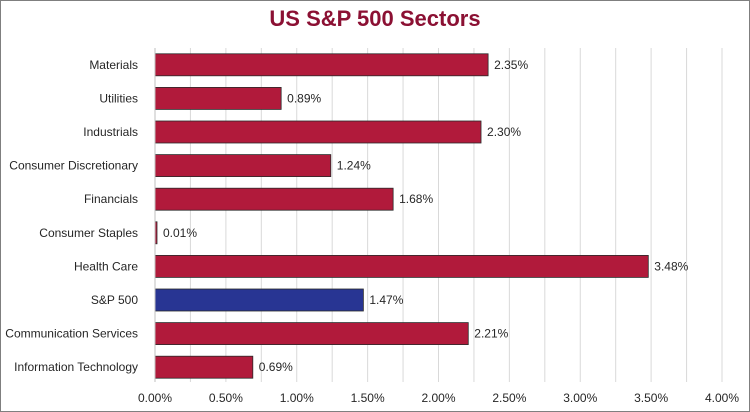  What do you see at coordinates (155, 398) in the screenshot?
I see `x-tick-label: 0.00%` at bounding box center [155, 398].